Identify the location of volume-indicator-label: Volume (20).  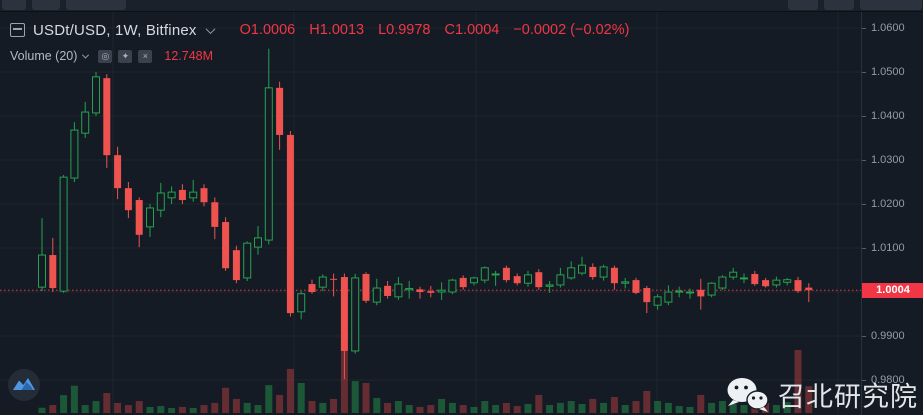
(44, 56).